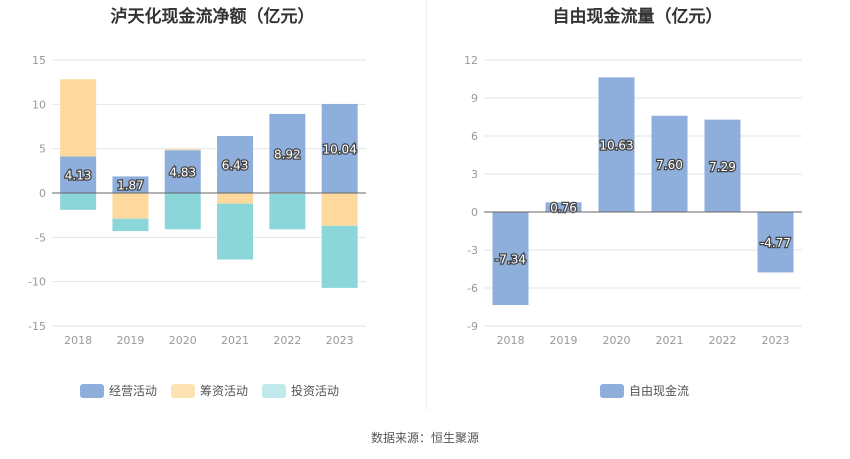 The height and width of the screenshot is (459, 850). I want to click on panel-divider, so click(426, 205).